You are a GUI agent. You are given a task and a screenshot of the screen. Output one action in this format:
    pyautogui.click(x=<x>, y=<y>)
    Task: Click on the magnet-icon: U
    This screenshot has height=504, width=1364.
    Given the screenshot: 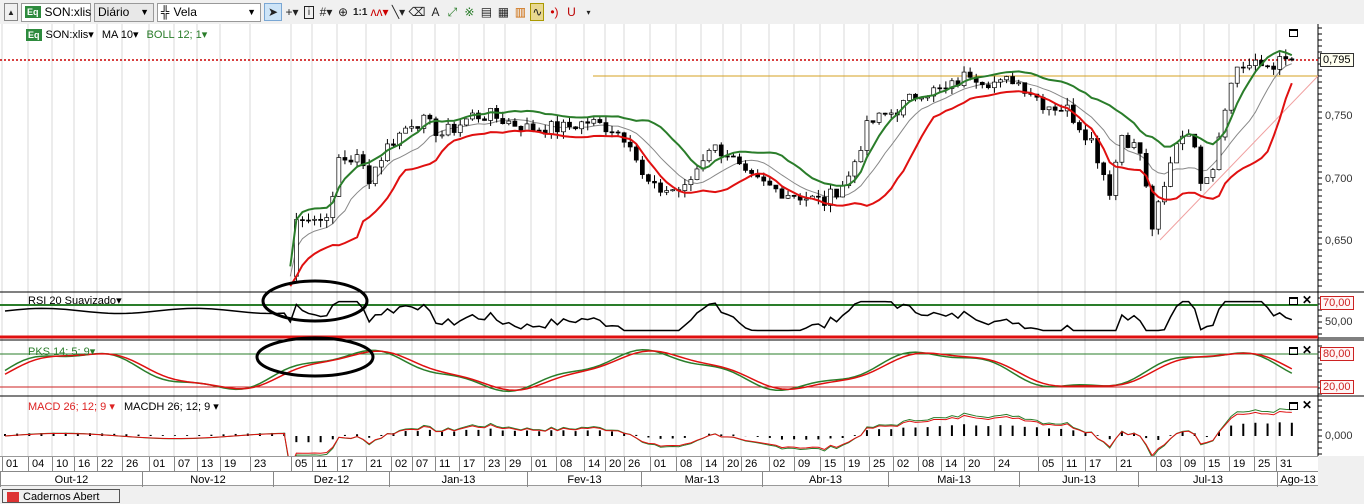 What is the action you would take?
    pyautogui.click(x=571, y=12)
    